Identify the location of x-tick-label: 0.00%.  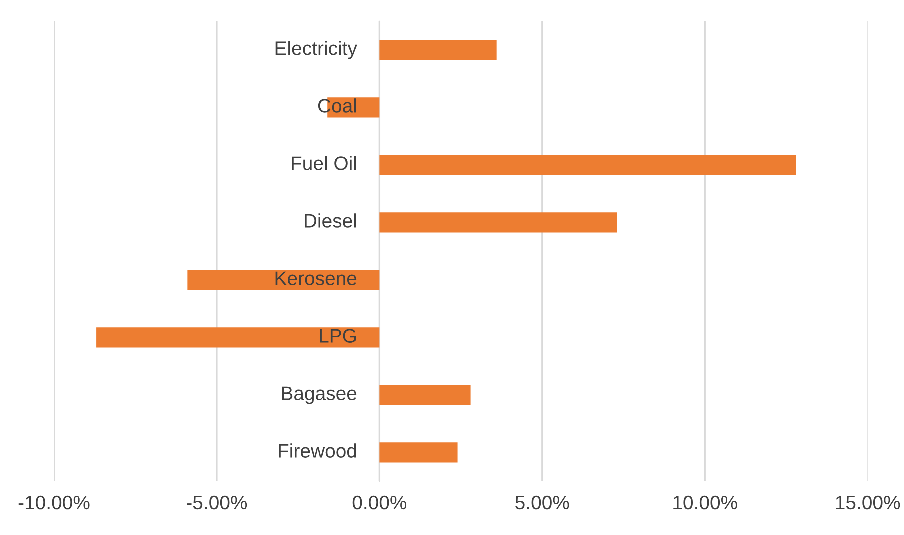
(379, 503).